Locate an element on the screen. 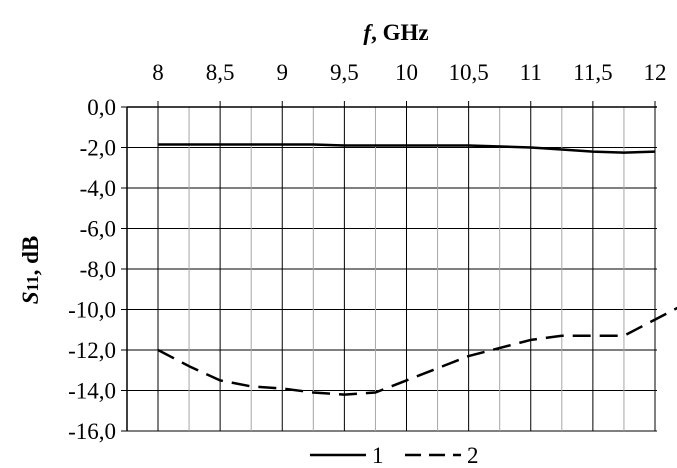 Image resolution: width=677 pixels, height=468 pixels. y-axis-title: S11, dB is located at coordinates (30, 270).